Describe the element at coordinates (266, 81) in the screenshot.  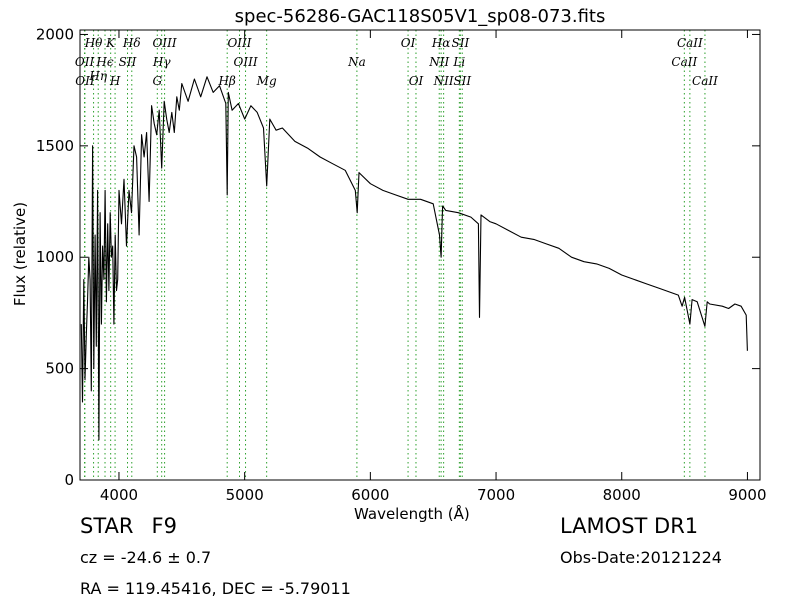
I see `line-label: Mg` at that location.